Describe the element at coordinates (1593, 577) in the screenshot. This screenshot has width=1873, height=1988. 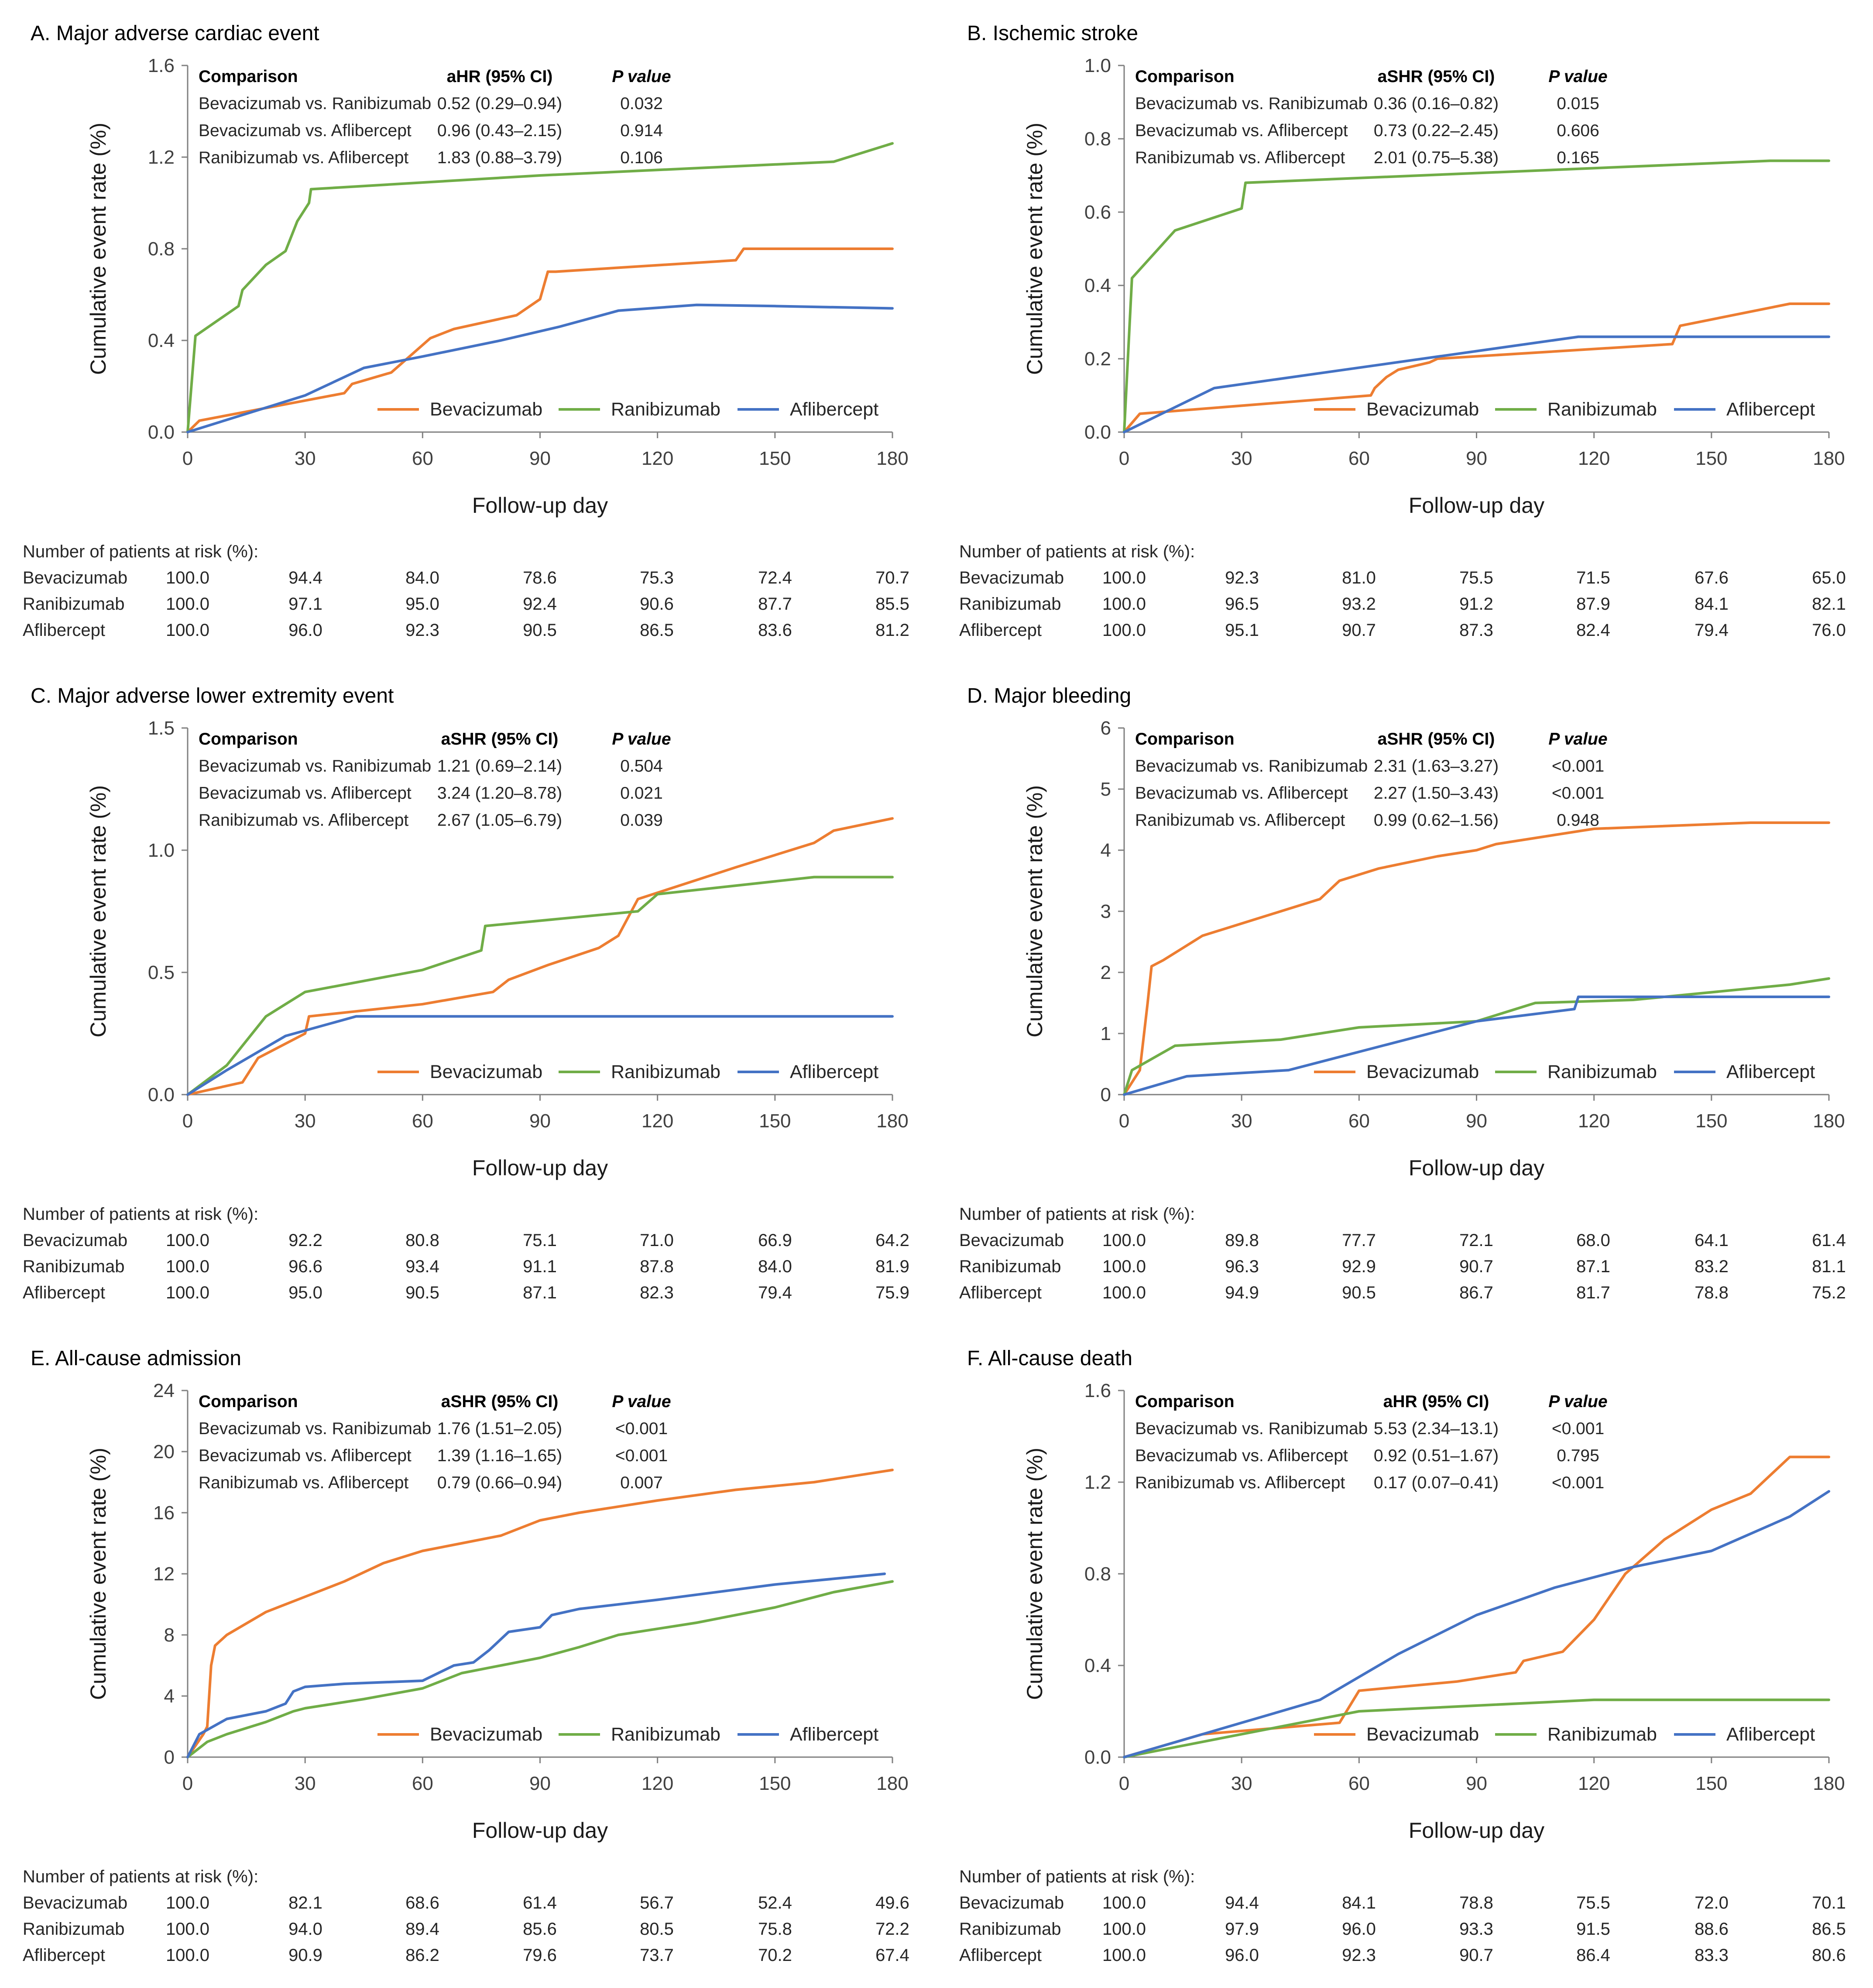
I see `risk-value: 71.5` at that location.